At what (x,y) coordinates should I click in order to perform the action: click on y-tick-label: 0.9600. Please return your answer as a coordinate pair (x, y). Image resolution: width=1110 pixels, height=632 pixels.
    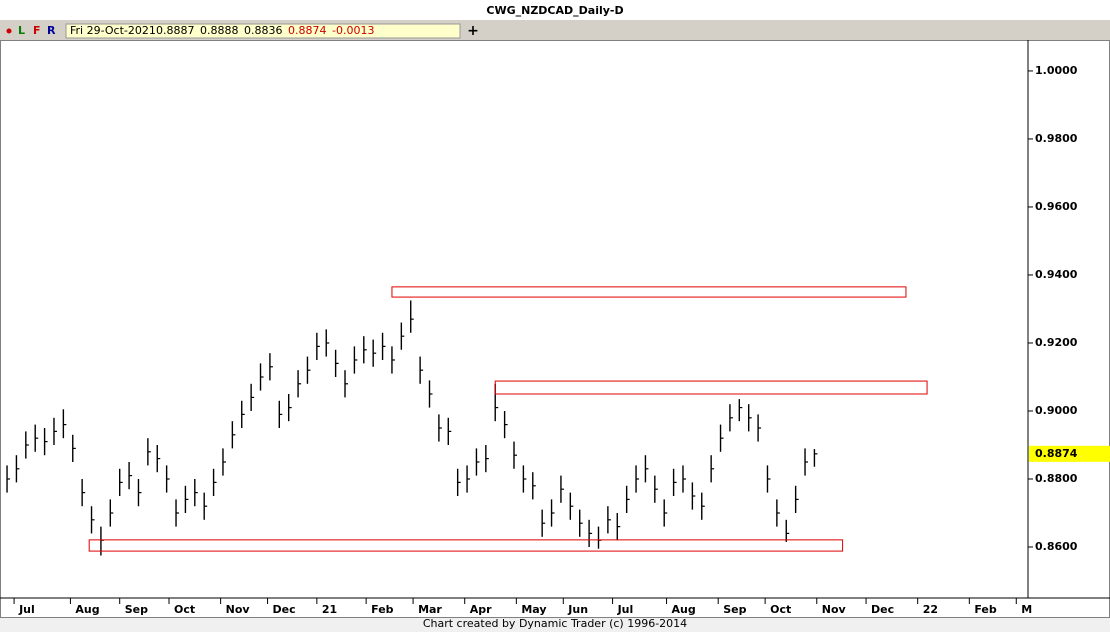
    Looking at the image, I should click on (1056, 206).